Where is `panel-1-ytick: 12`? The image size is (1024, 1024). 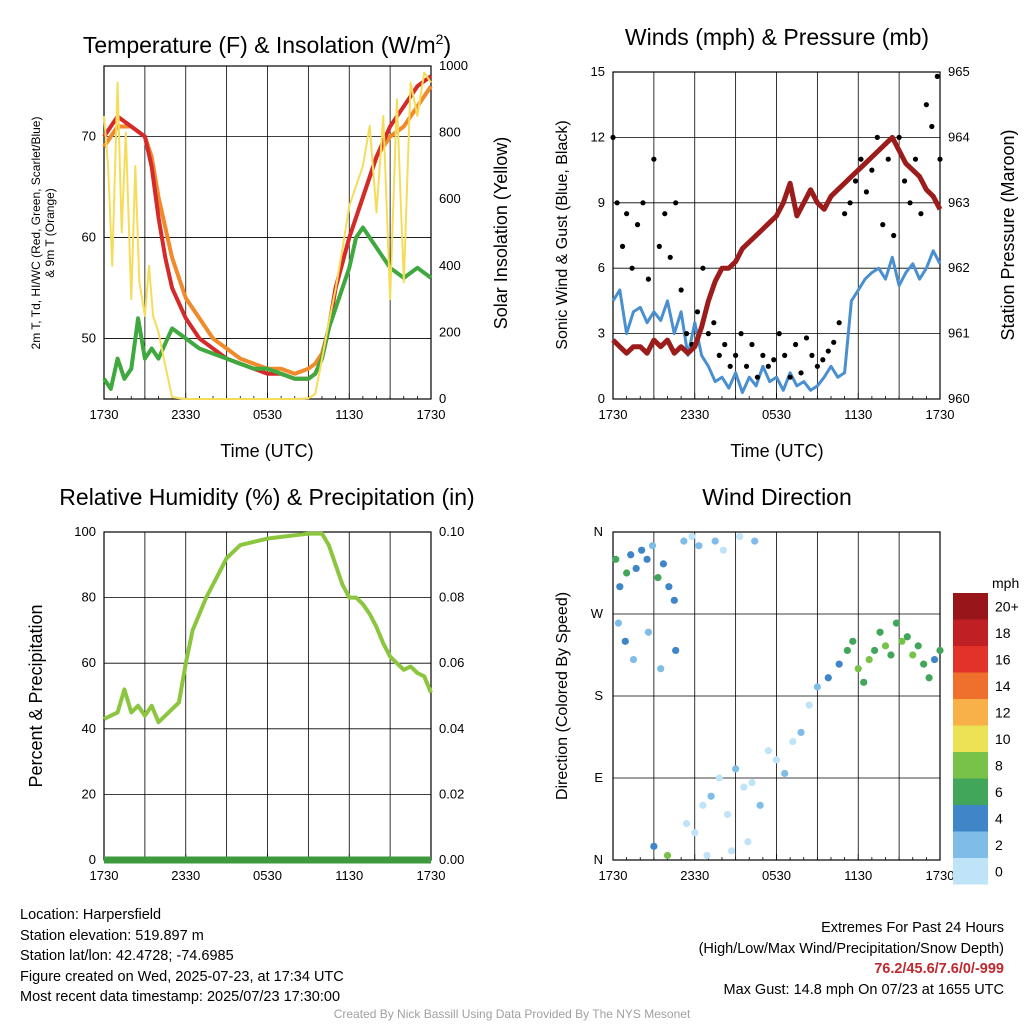
panel-1-ytick: 12 is located at coordinates (598, 136).